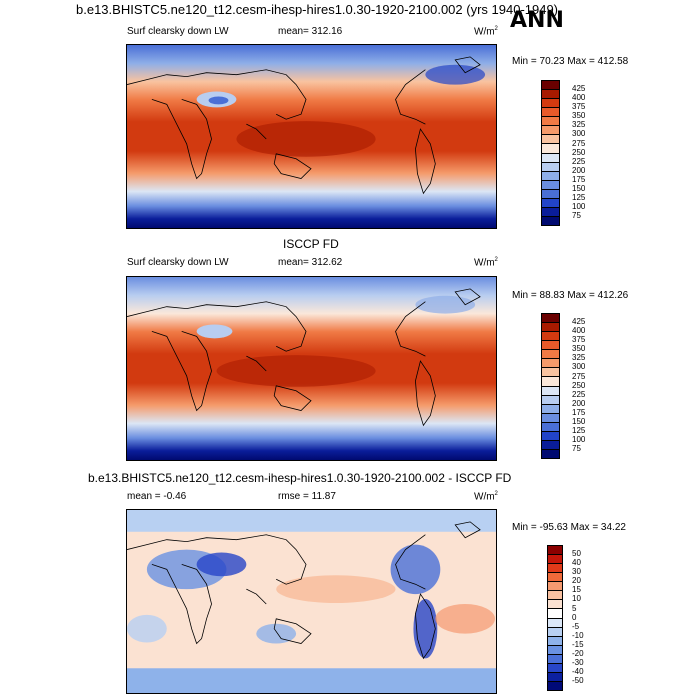 This screenshot has width=700, height=700. What do you see at coordinates (578, 644) in the screenshot?
I see `colorbar-tick: -15` at bounding box center [578, 644].